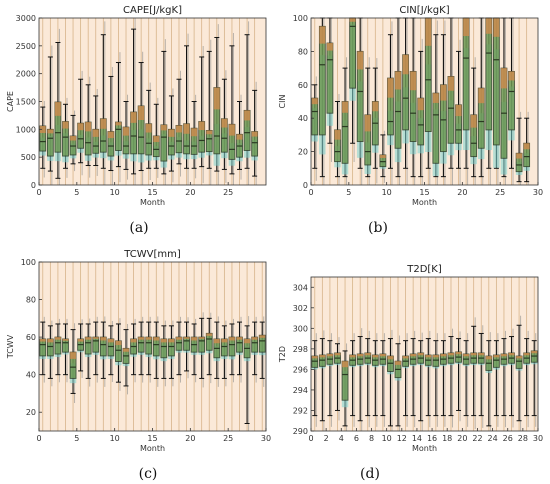  What do you see at coordinates (26, 46) in the screenshot?
I see `y-tick-label: 2500` at bounding box center [26, 46].